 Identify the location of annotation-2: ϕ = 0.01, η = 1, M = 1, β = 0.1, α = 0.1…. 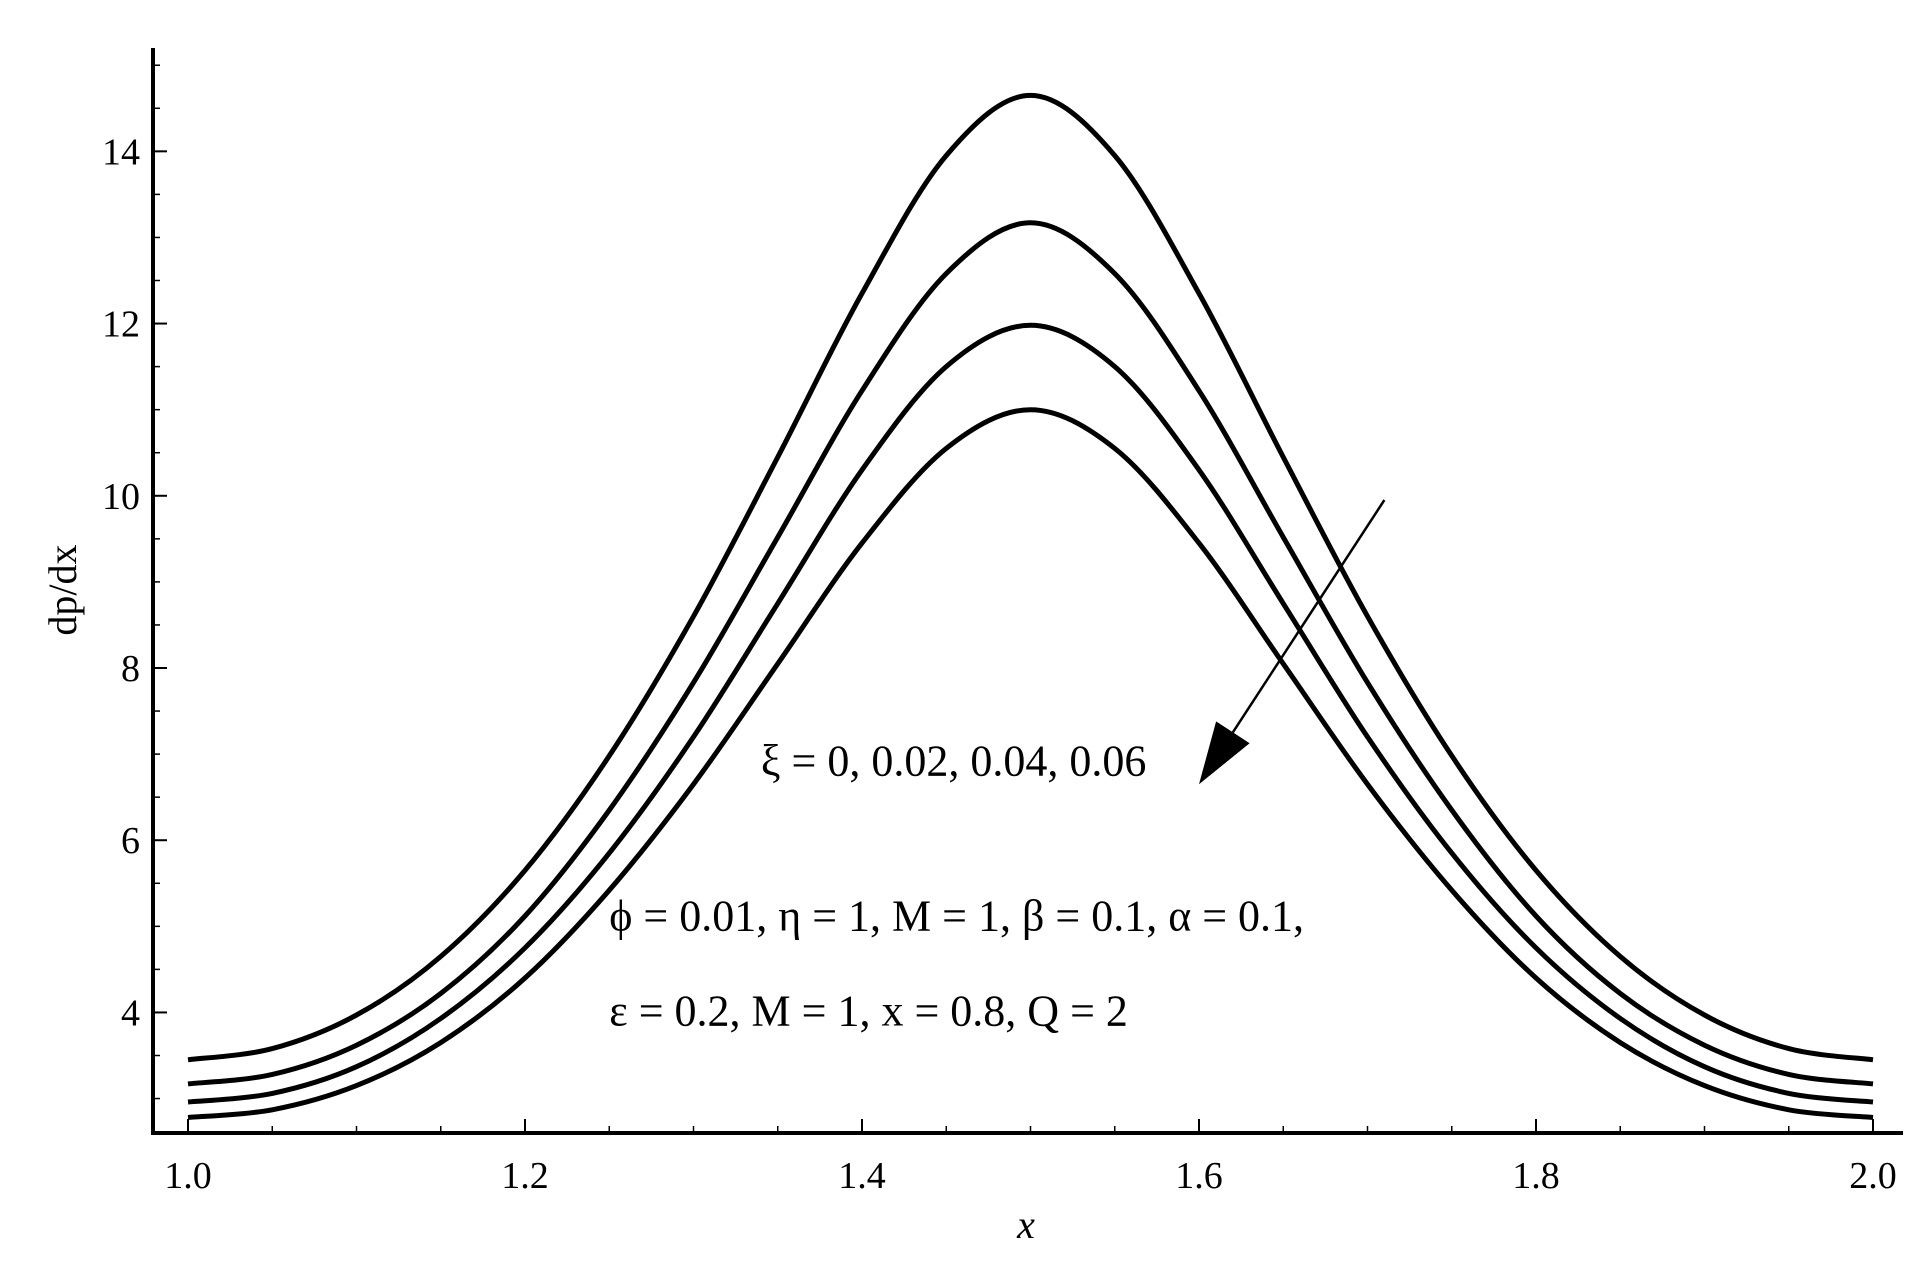
(956, 916).